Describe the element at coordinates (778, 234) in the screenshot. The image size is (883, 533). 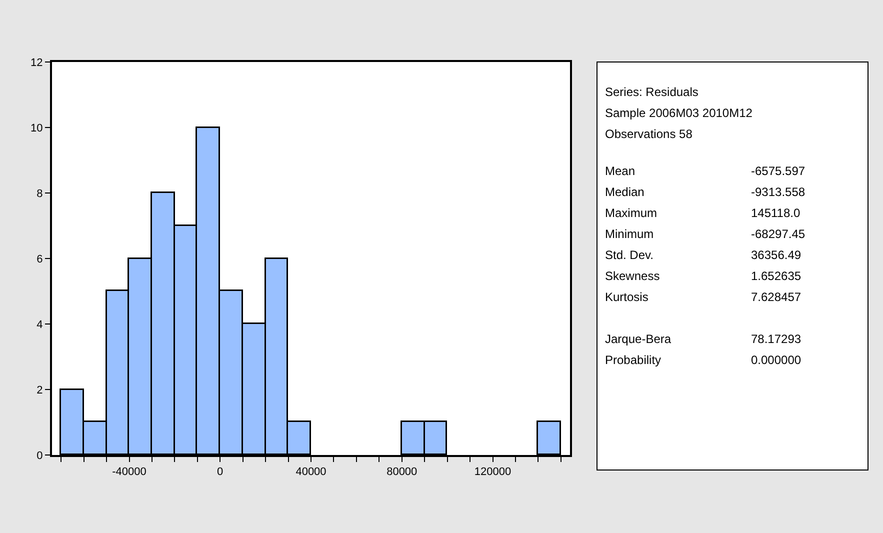
I see `data-label: -68297.45` at that location.